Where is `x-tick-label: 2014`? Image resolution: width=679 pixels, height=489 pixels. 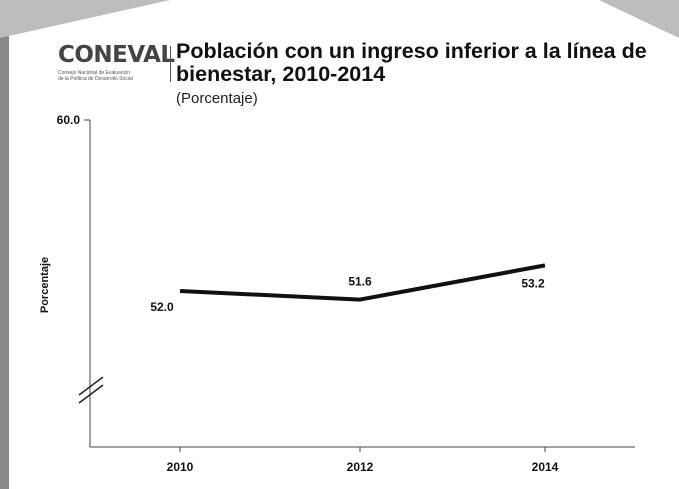 x-tick-label: 2014 is located at coordinates (545, 467).